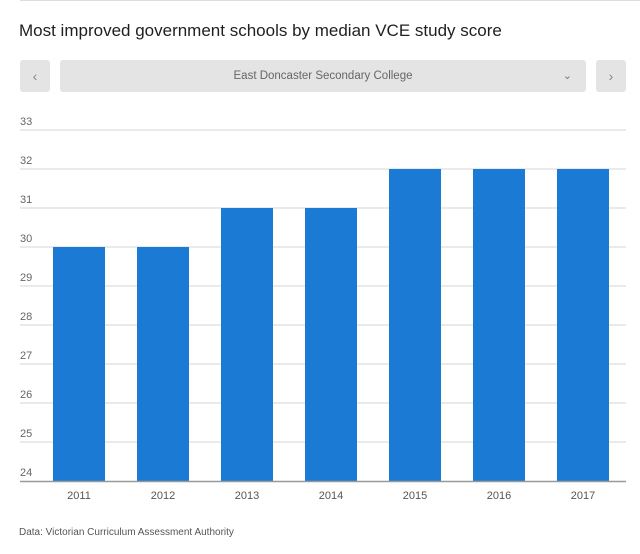 The width and height of the screenshot is (640, 554). What do you see at coordinates (26, 317) in the screenshot?
I see `y-tick-label: 28` at bounding box center [26, 317].